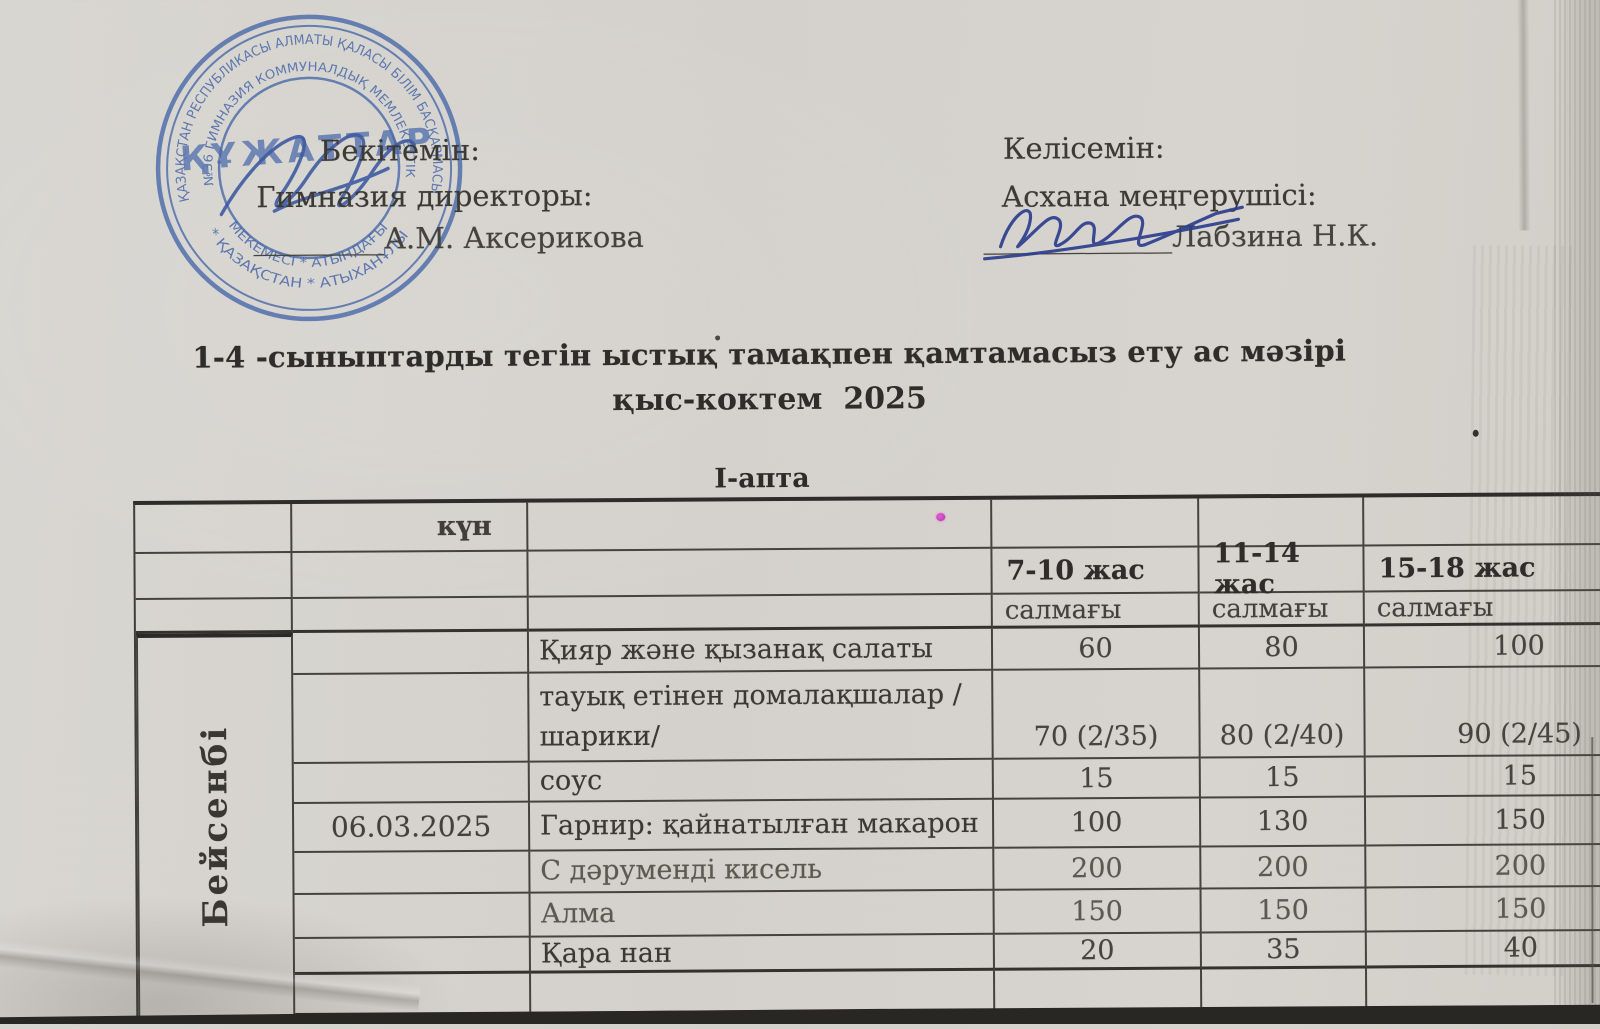  What do you see at coordinates (410, 528) in the screenshot?
I see `day-header-cell: күн` at bounding box center [410, 528].